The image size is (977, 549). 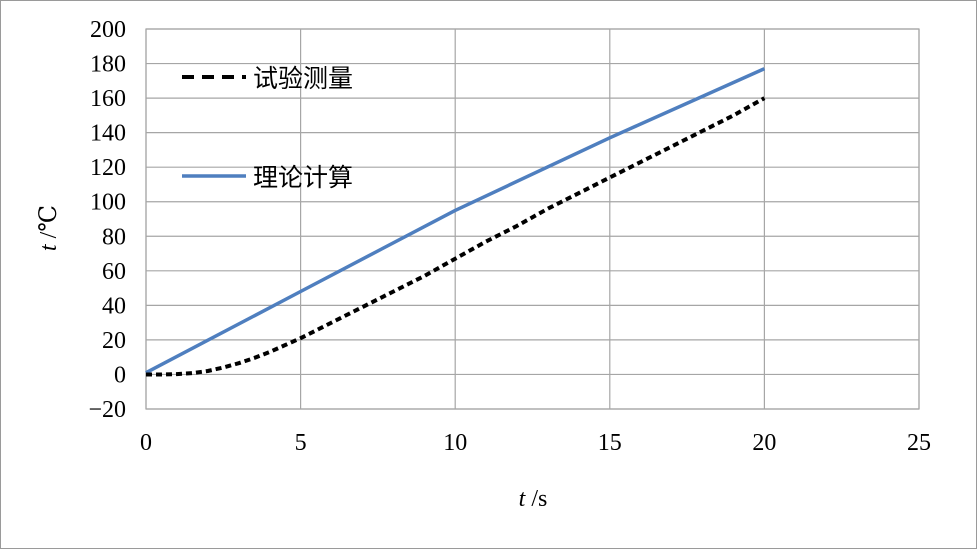 What do you see at coordinates (919, 443) in the screenshot?
I see `x-tick-label: 25` at bounding box center [919, 443].